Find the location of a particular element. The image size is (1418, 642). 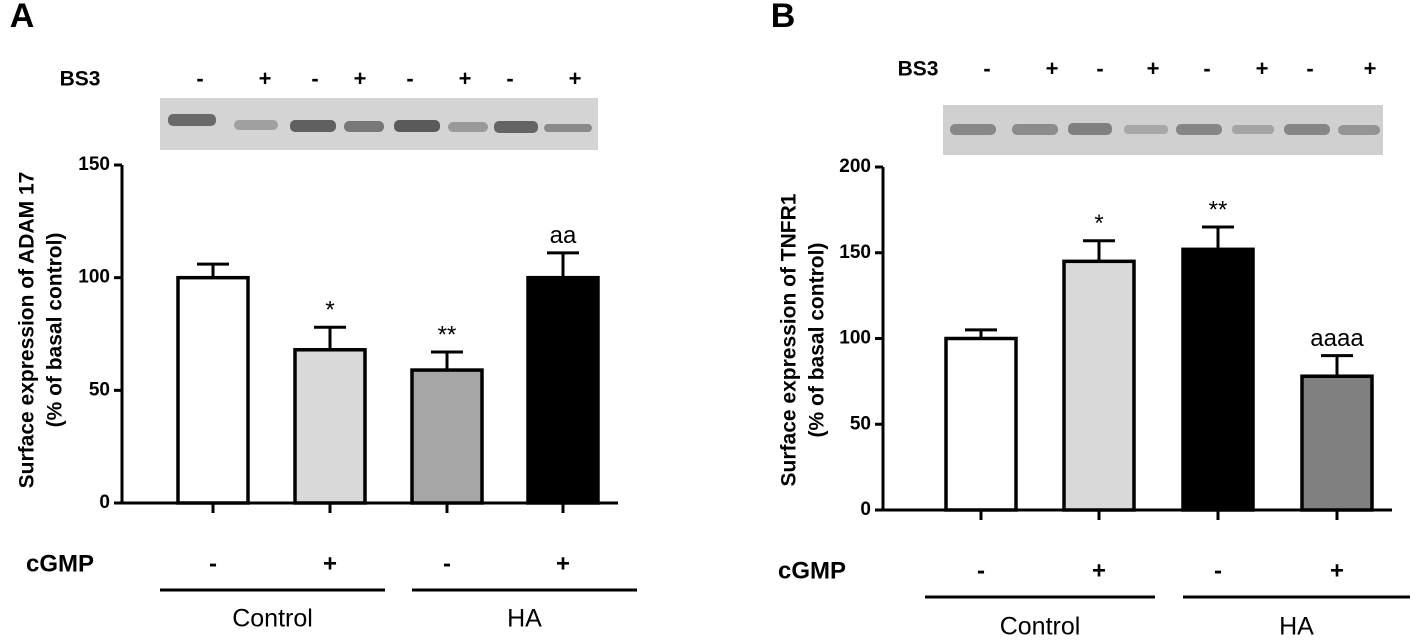

panel-label: A is located at coordinates (22, 17).